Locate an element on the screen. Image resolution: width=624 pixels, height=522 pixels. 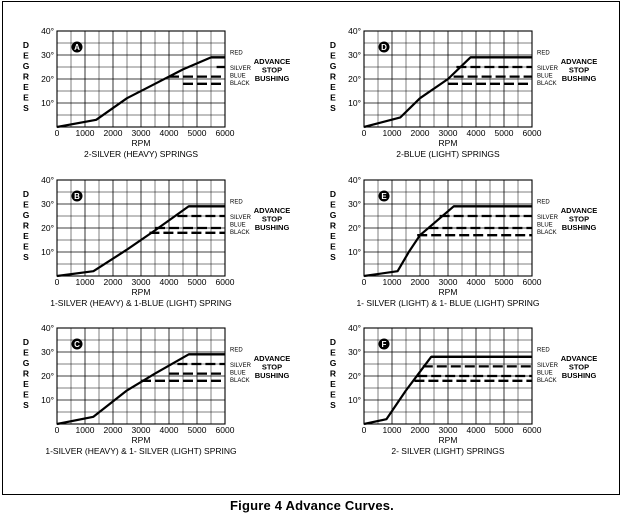
panel-letter: C is located at coordinates (77, 344).